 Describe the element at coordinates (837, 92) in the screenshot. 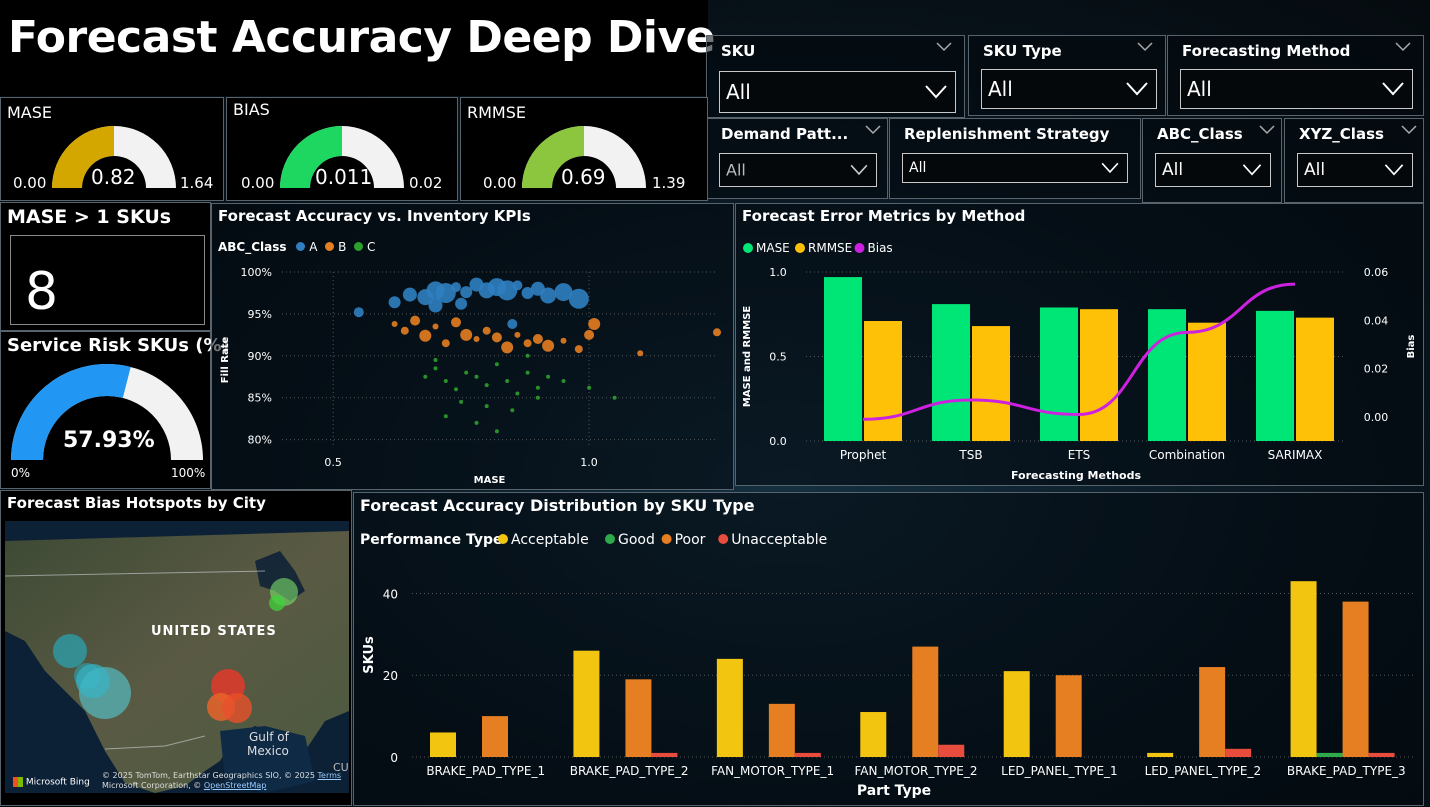

I see `sku-dropdown: All` at that location.